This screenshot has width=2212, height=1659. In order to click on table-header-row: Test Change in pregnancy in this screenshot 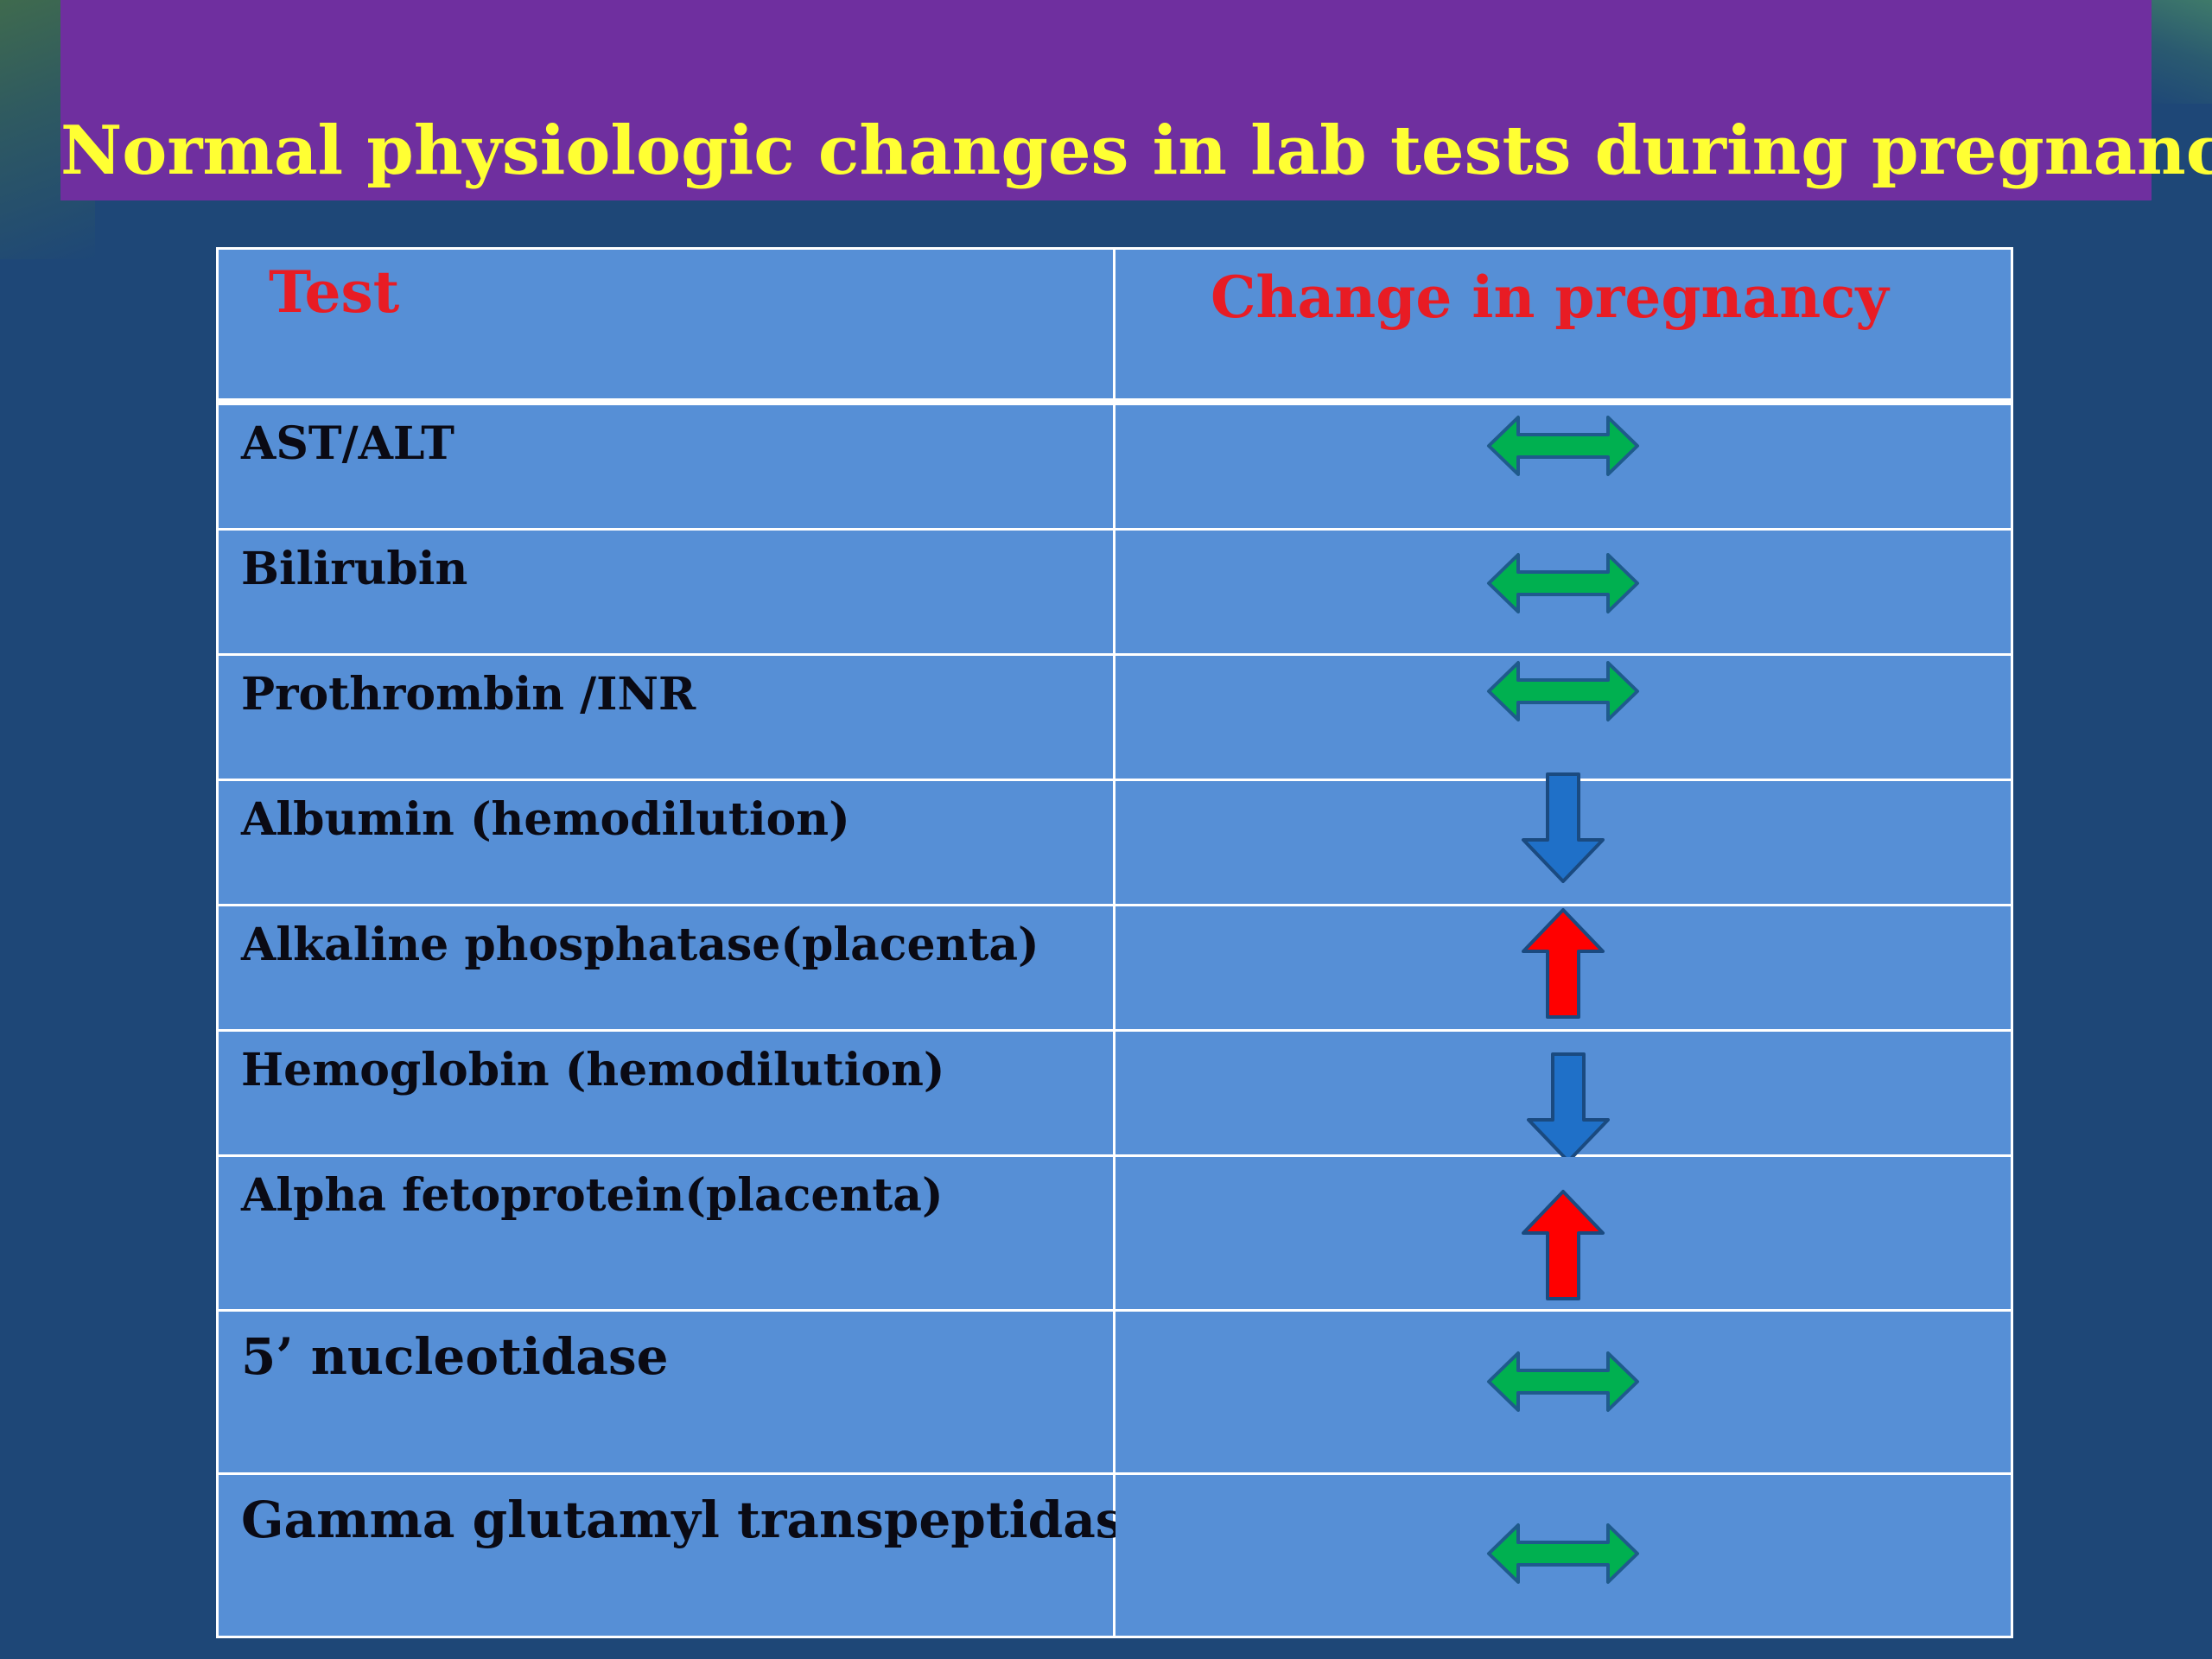, I will do `click(1114, 326)`.